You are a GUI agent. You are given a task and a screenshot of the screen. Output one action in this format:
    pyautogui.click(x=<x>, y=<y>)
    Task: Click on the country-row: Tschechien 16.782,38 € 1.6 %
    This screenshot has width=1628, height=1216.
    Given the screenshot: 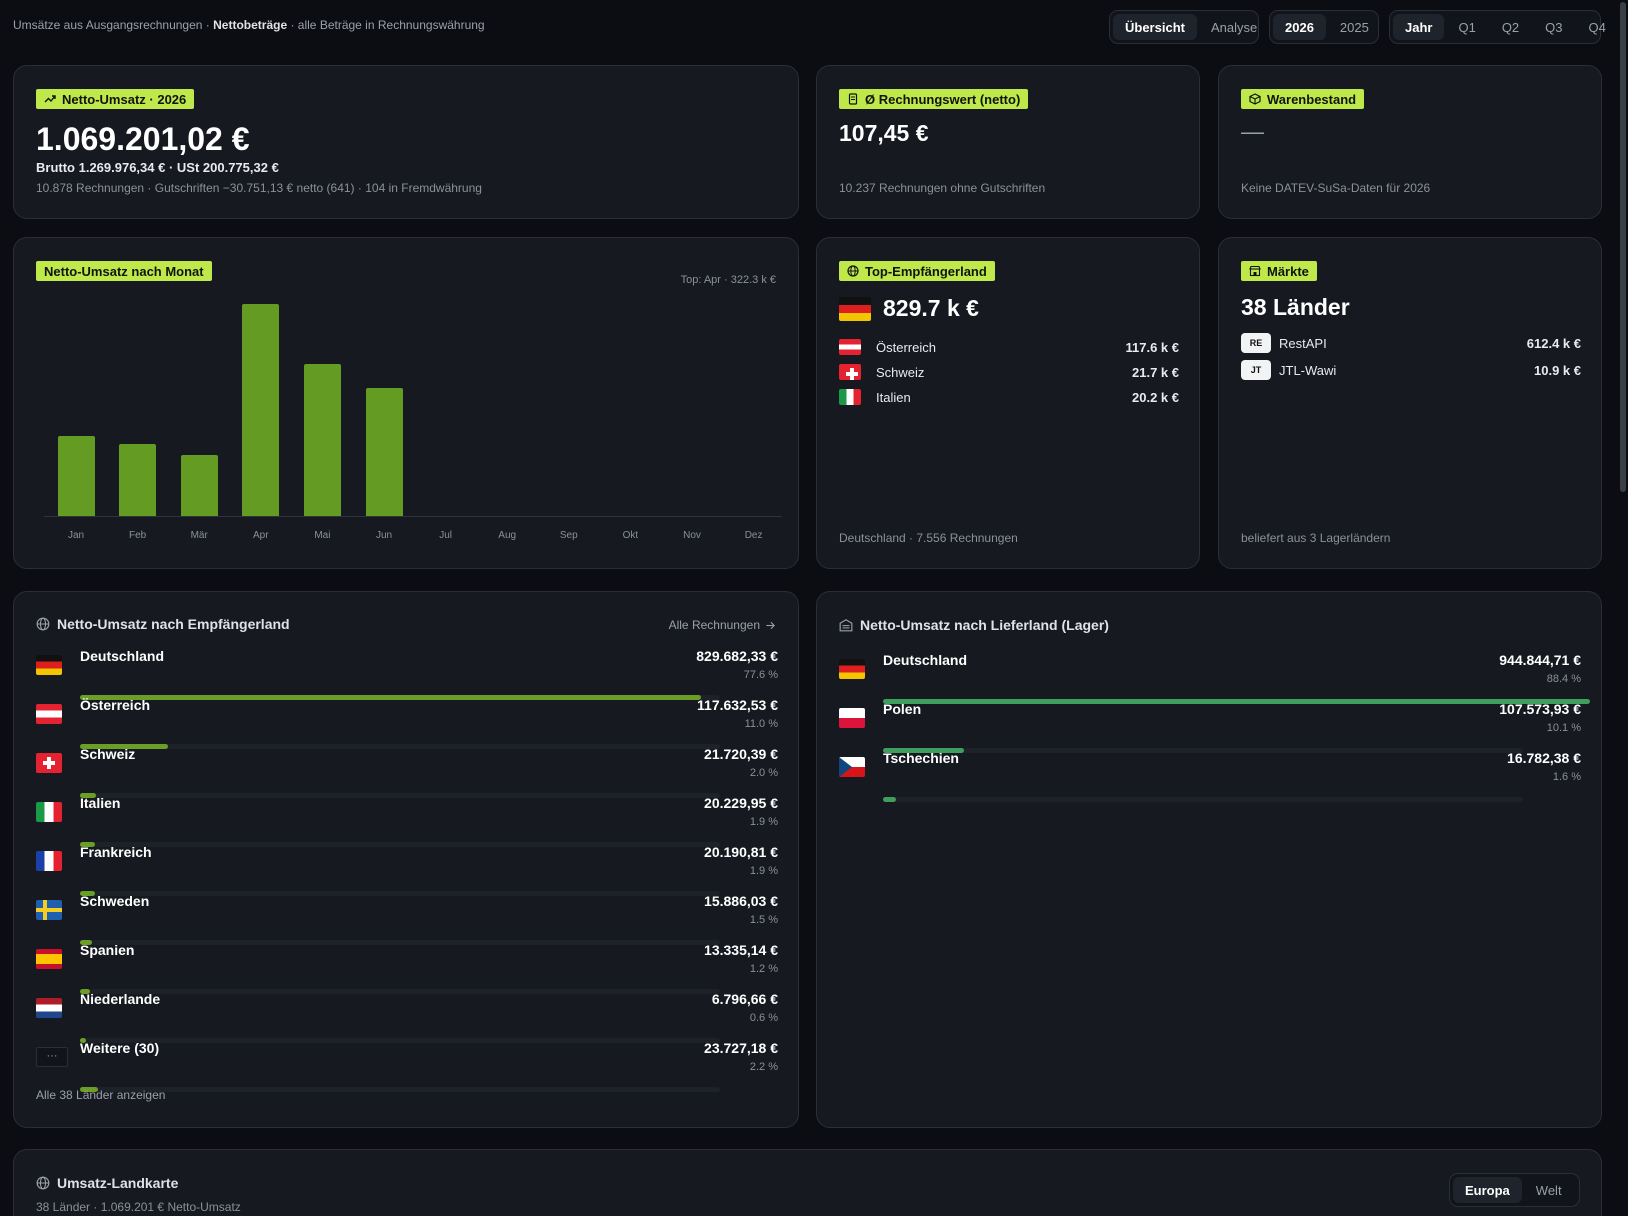 What is the action you would take?
    pyautogui.click(x=1210, y=776)
    